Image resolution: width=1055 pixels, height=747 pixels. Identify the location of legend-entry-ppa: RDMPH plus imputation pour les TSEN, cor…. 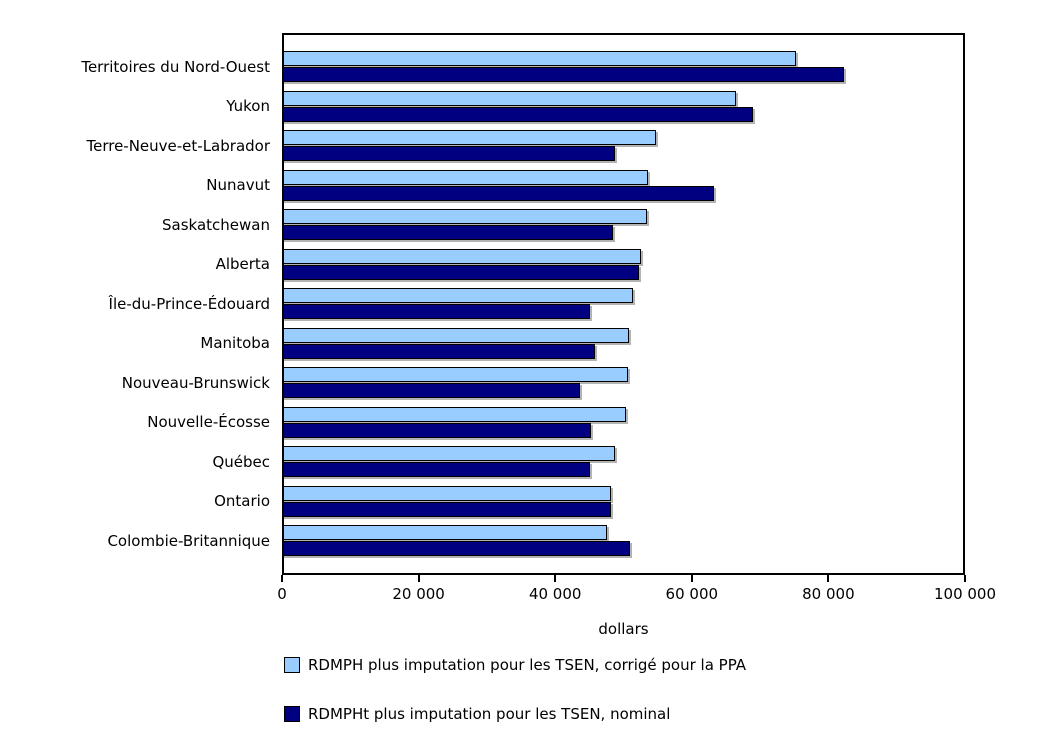
(515, 664).